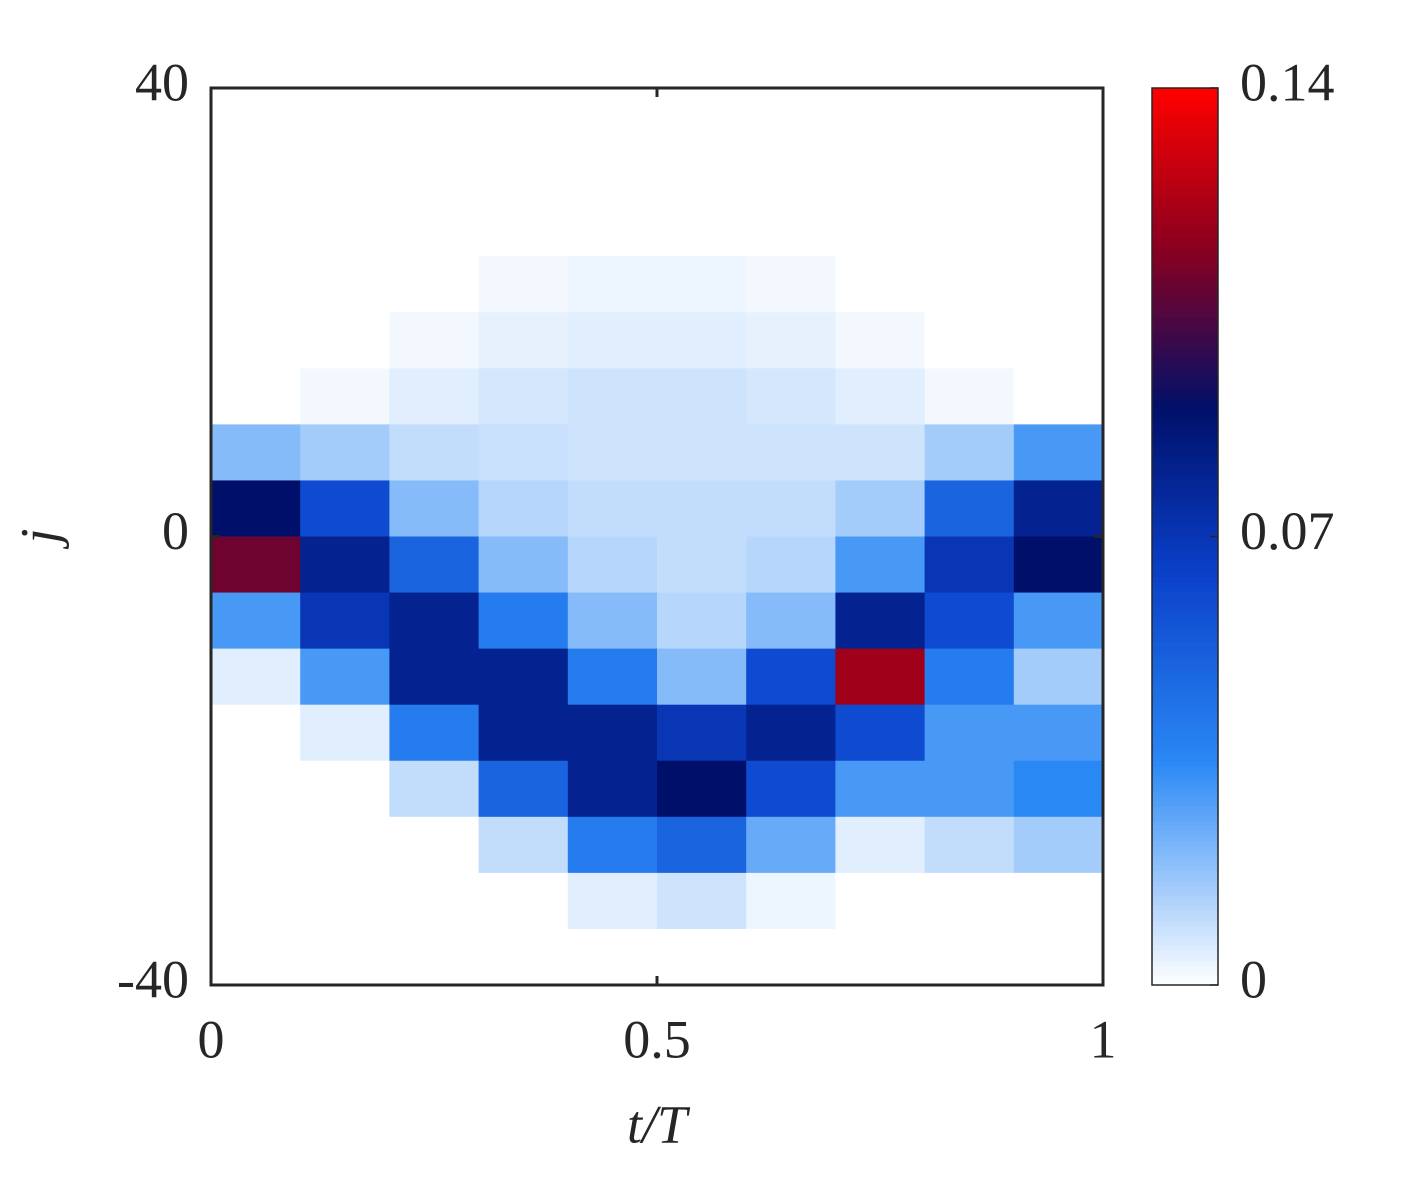 The width and height of the screenshot is (1417, 1181). I want to click on colorbar-tick-label: 0.07, so click(1287, 531).